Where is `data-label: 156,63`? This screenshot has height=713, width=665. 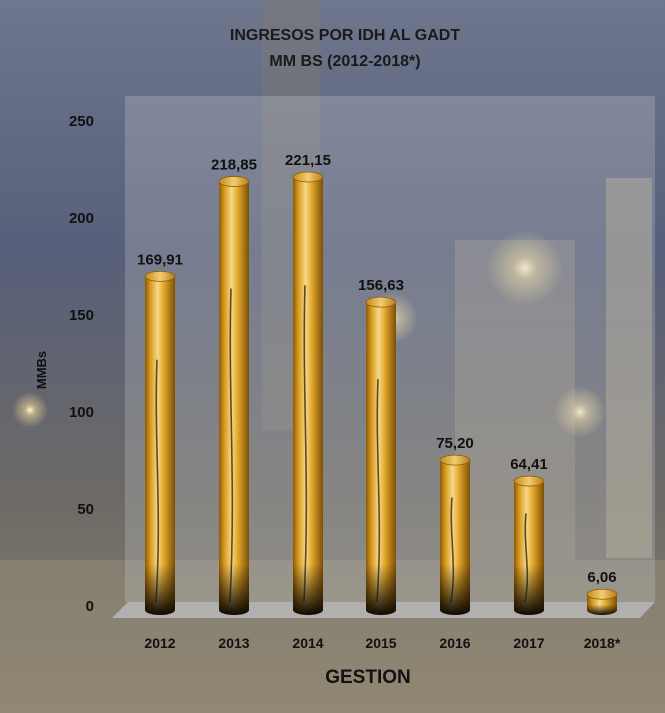
data-label: 156,63 is located at coordinates (381, 285).